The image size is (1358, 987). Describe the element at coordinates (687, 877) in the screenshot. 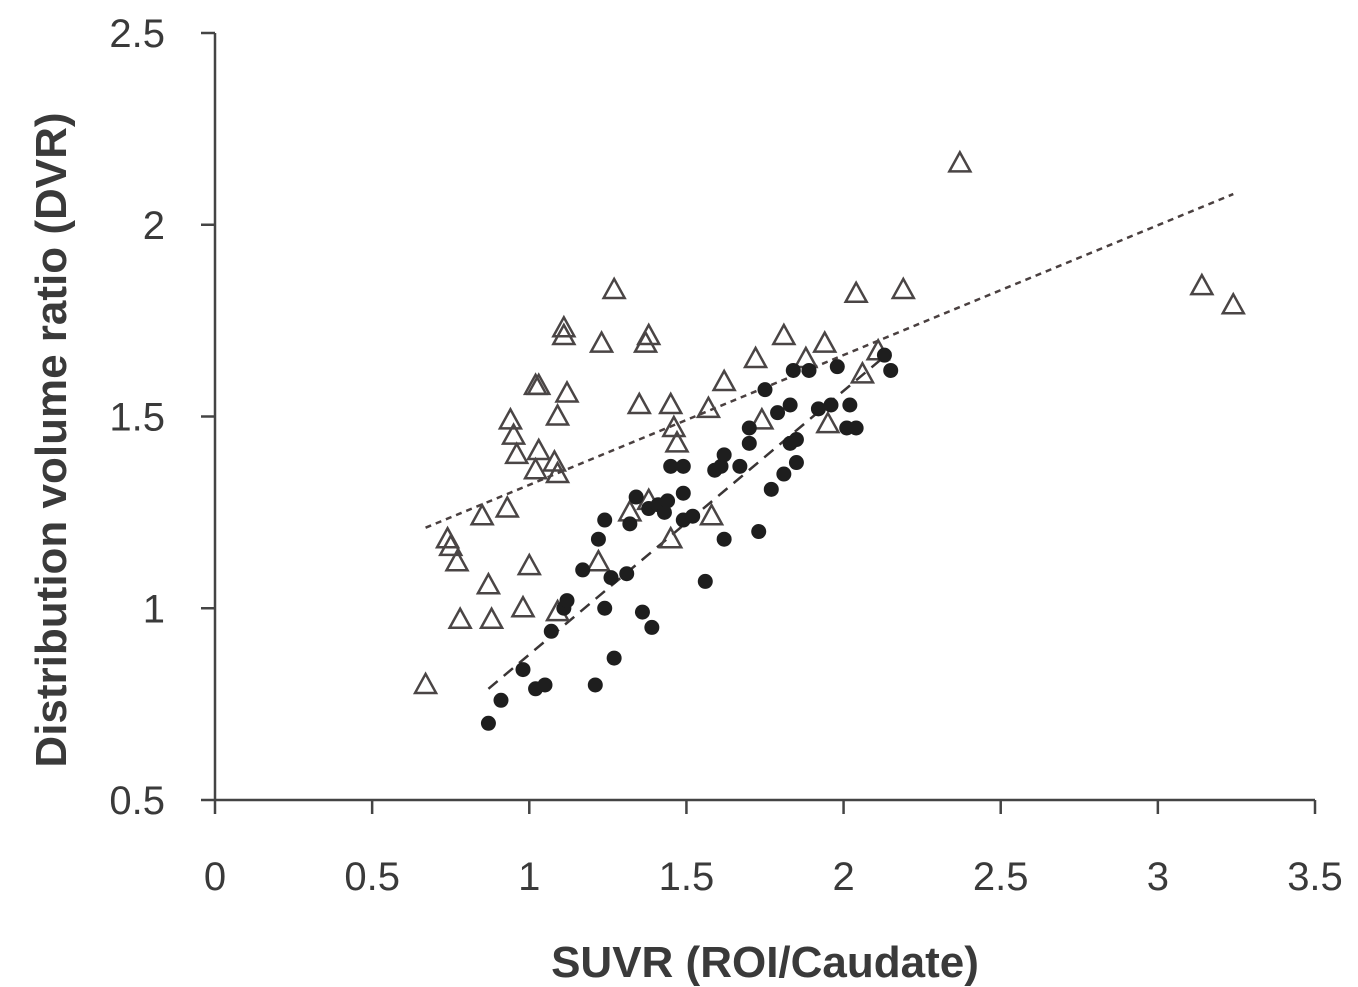

I see `x-tick-label: 1.5` at that location.